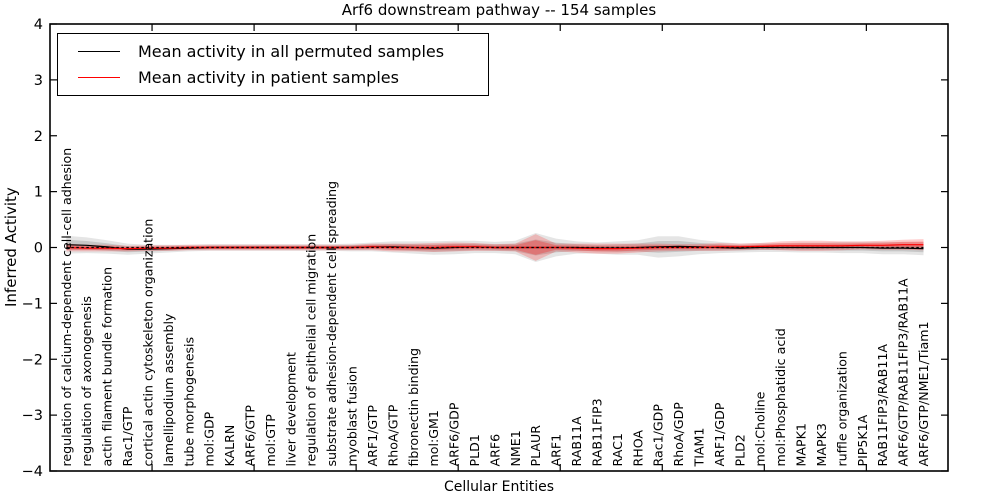 This screenshot has width=1000, height=500. I want to click on y-tick-label: −1, so click(32, 304).